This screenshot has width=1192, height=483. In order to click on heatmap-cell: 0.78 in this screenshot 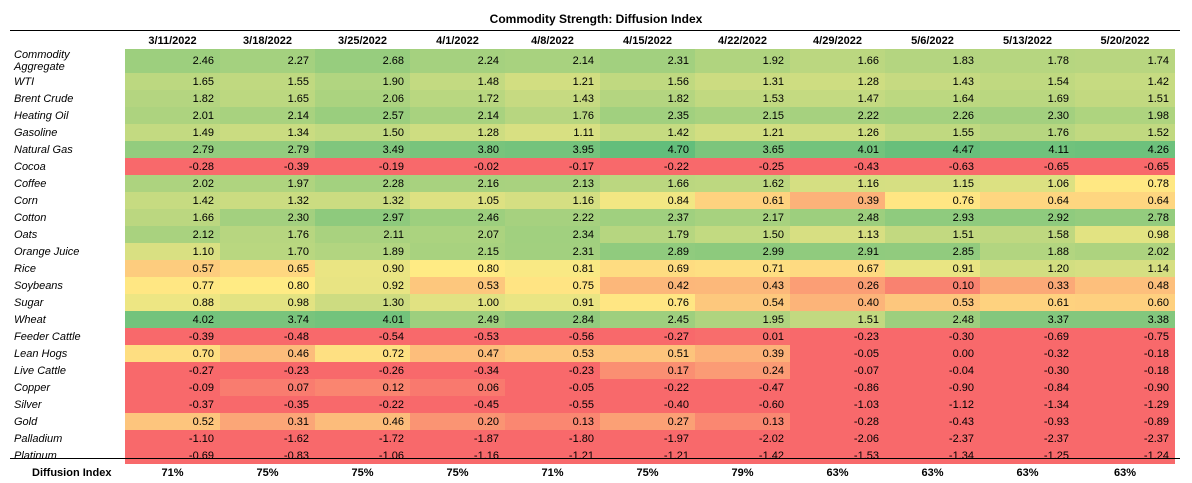, I will do `click(1125, 183)`.